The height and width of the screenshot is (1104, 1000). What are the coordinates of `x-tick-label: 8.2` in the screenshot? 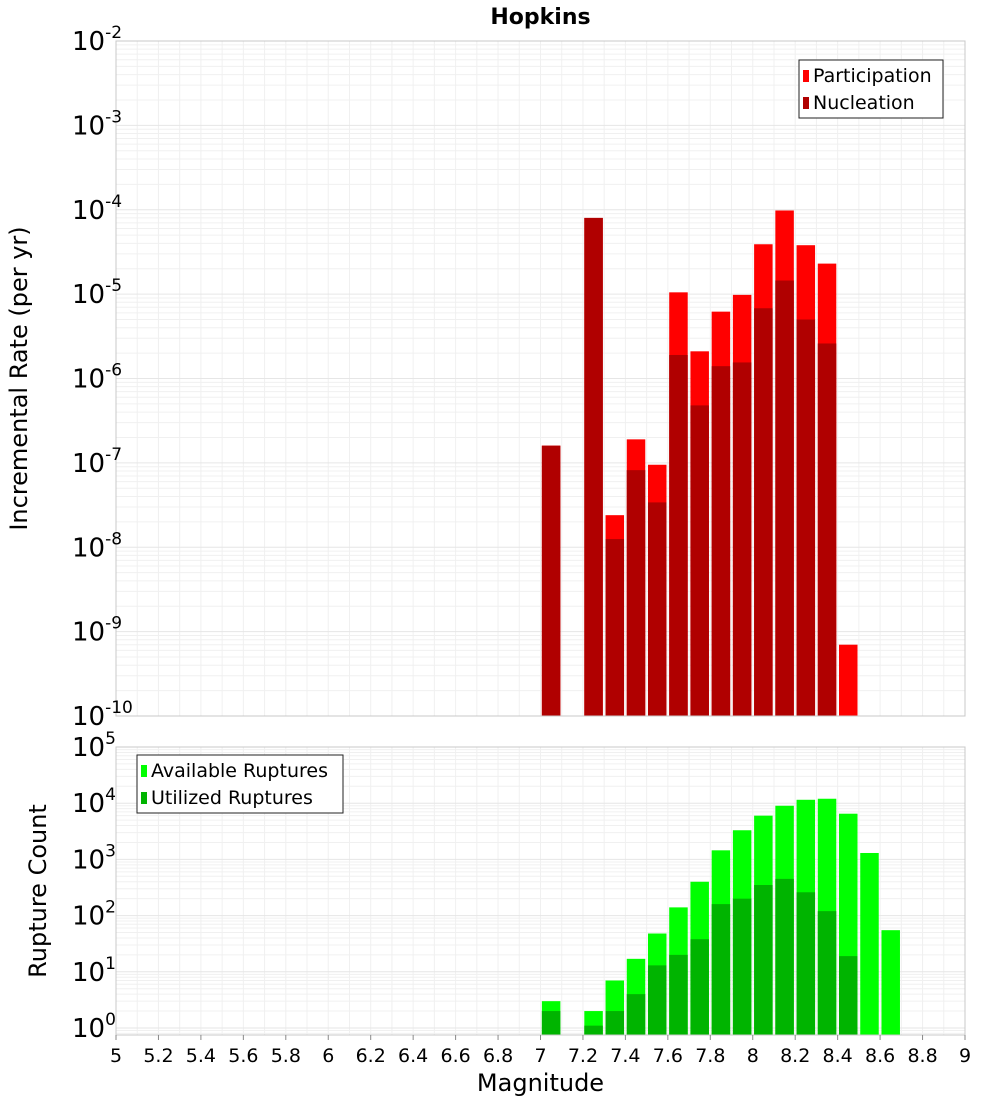 It's located at (795, 1056).